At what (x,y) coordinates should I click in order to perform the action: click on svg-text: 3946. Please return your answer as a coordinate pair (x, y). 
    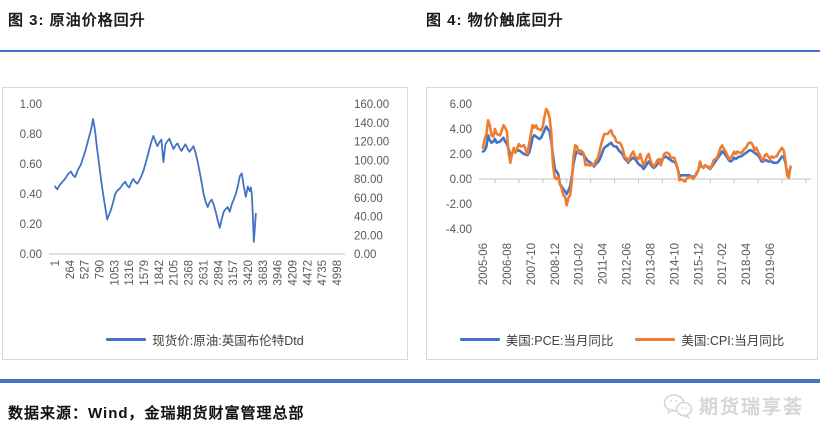
    Looking at the image, I should click on (279, 273).